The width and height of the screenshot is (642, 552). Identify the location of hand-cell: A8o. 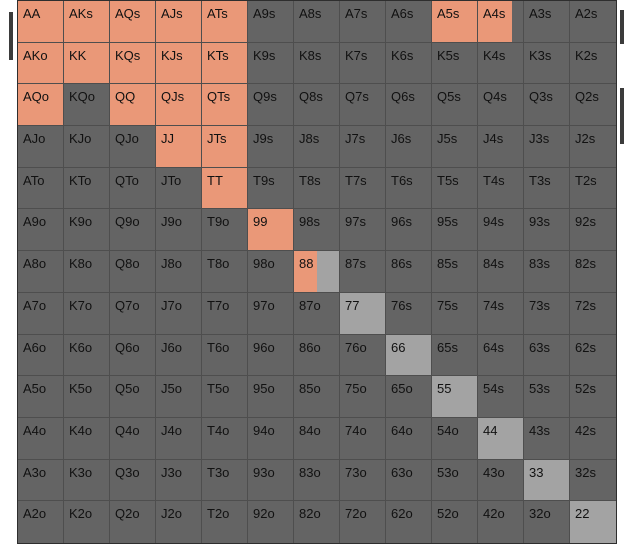
(41, 272).